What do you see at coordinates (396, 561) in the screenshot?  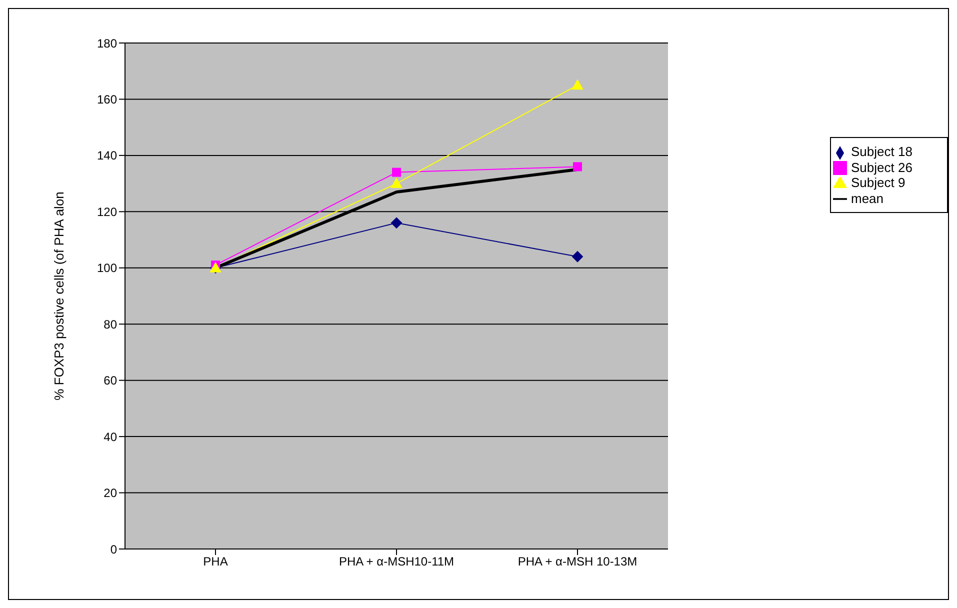 I see `x-tick-label: PHA + α-MSH10-11M` at bounding box center [396, 561].